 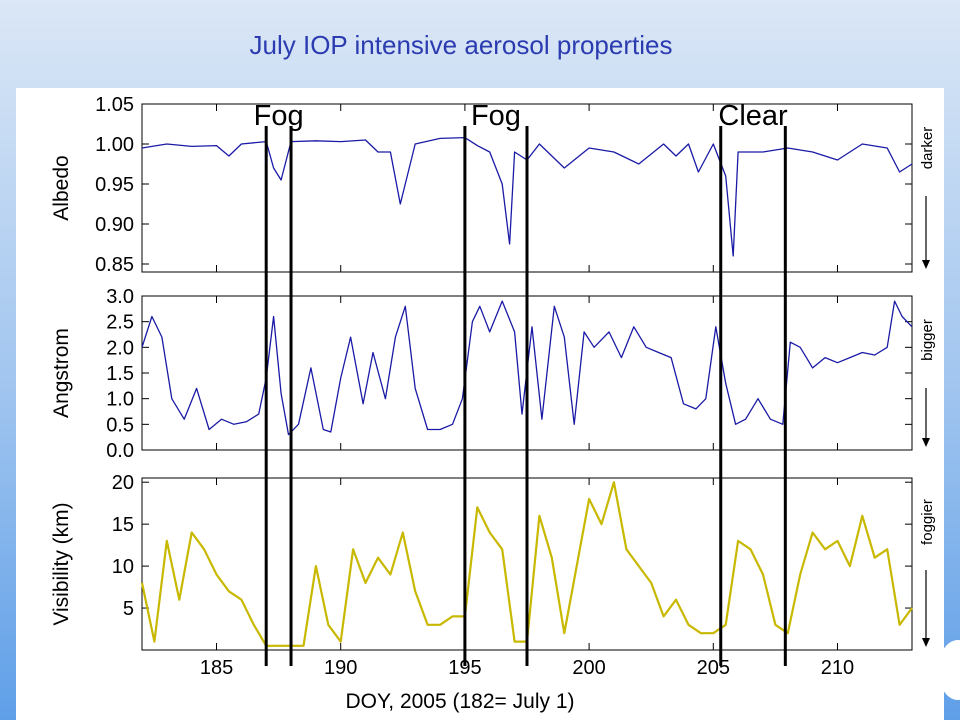 I want to click on x-tick-label: 195, so click(x=464, y=668).